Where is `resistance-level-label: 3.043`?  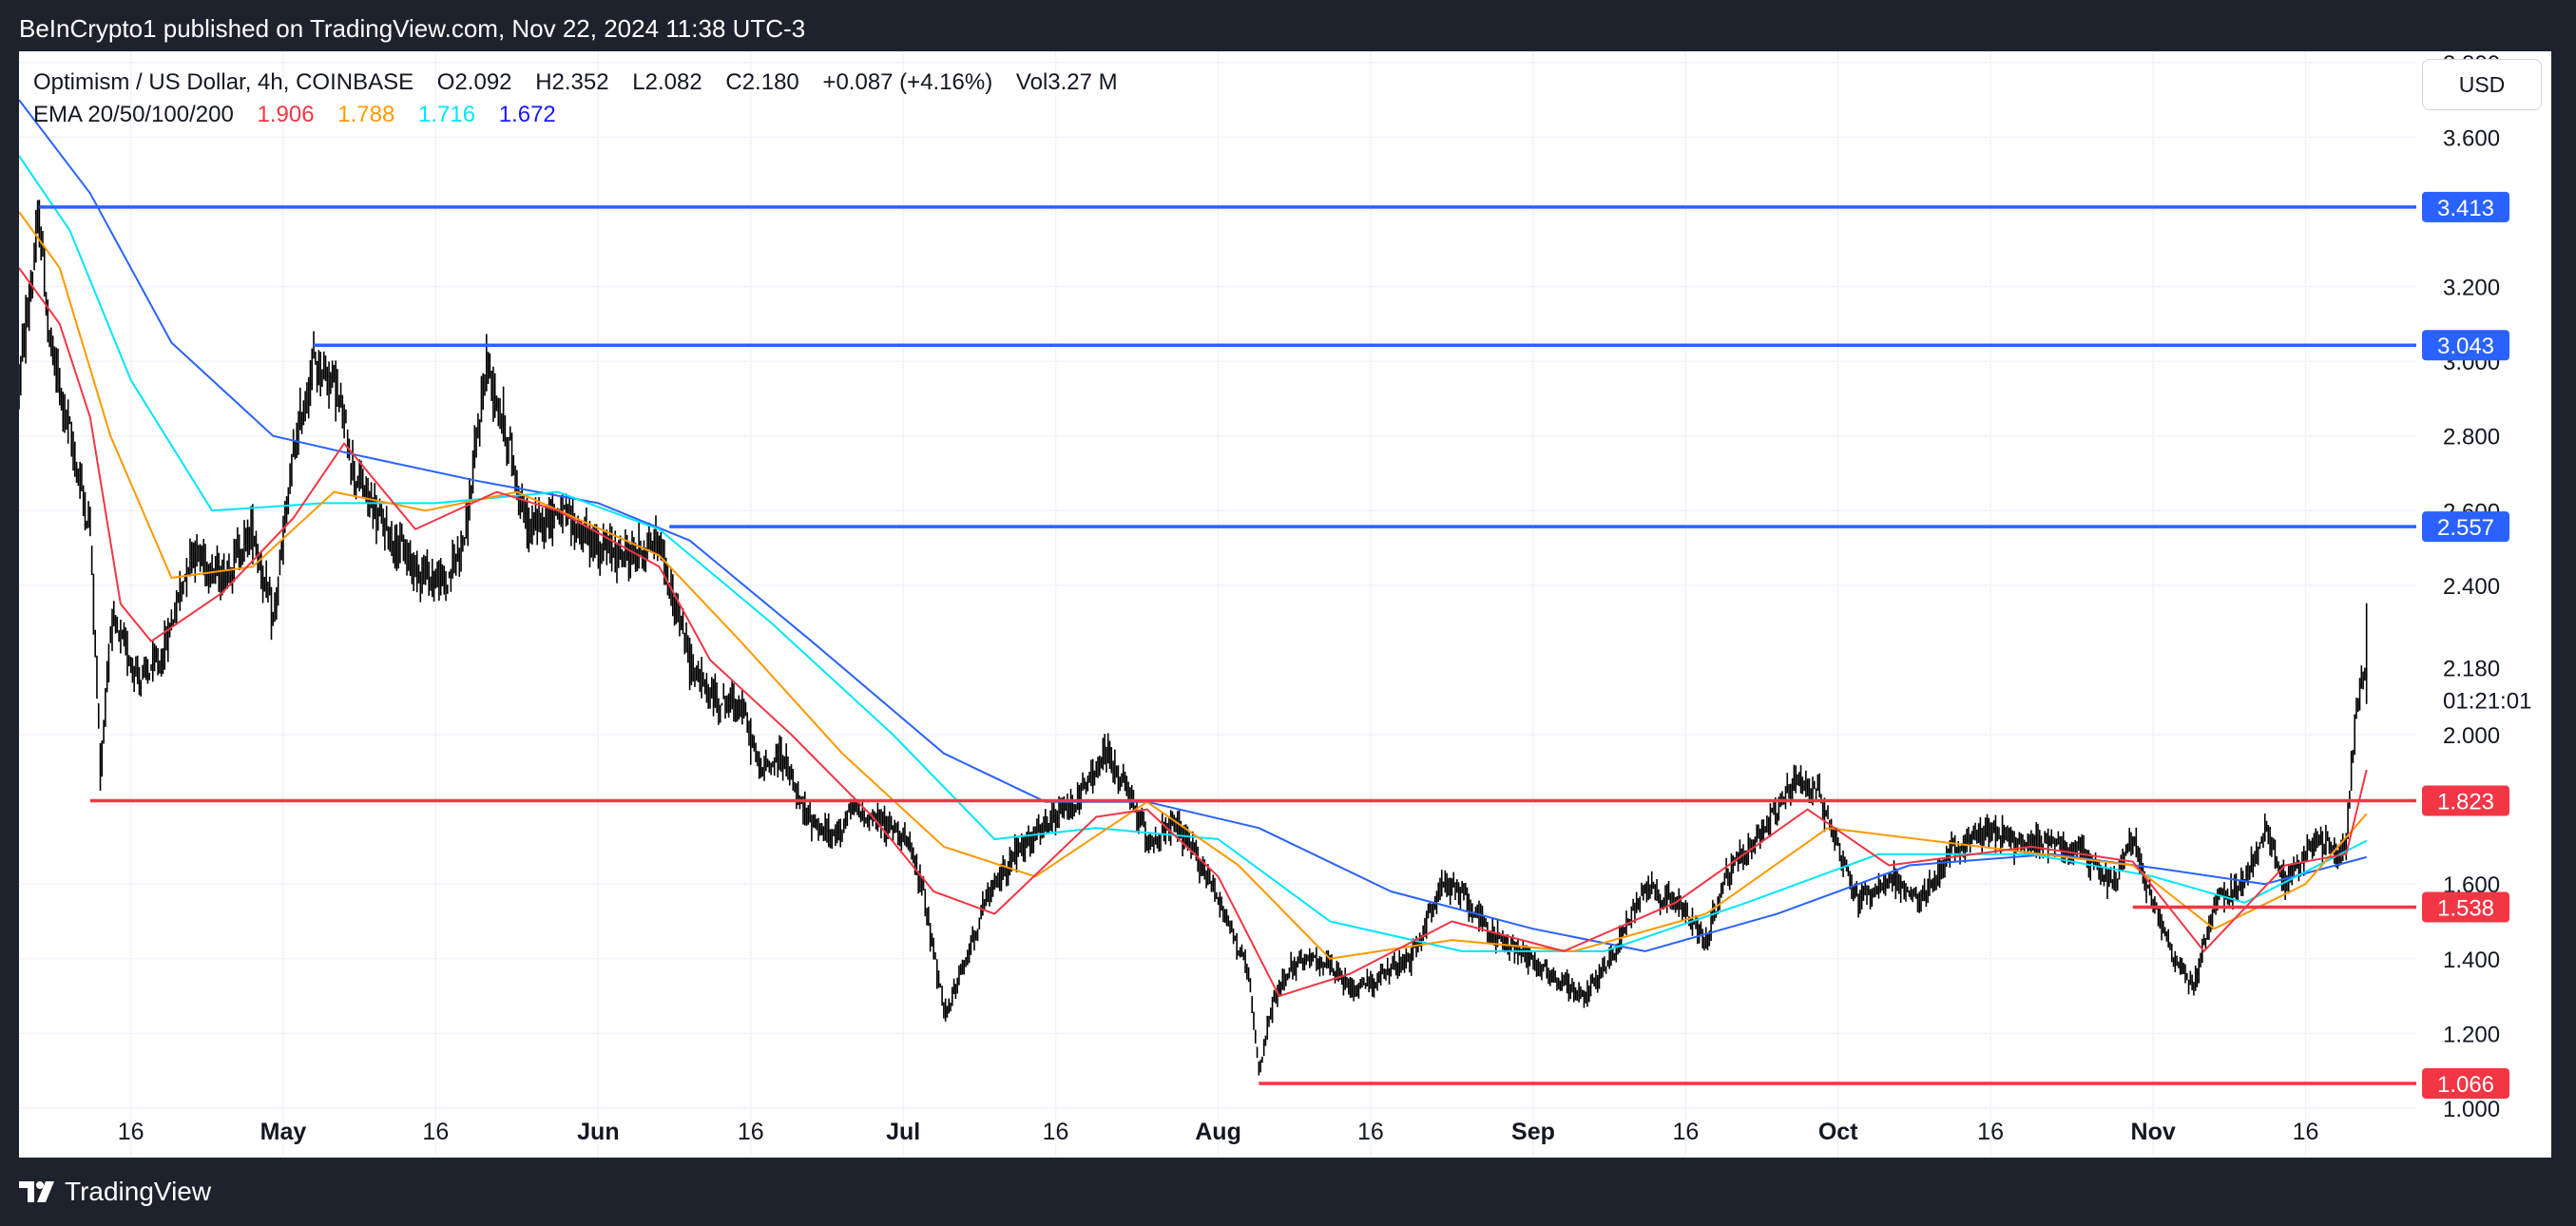
resistance-level-label: 3.043 is located at coordinates (2465, 347).